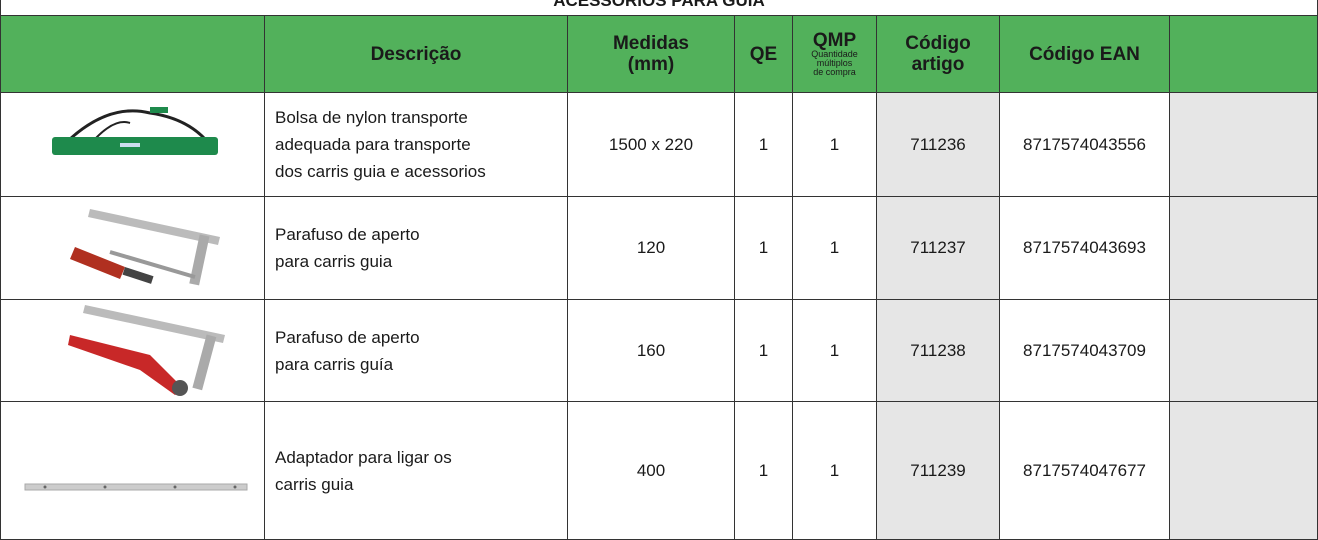 The image size is (1318, 540). I want to click on table-cell: 160, so click(651, 351).